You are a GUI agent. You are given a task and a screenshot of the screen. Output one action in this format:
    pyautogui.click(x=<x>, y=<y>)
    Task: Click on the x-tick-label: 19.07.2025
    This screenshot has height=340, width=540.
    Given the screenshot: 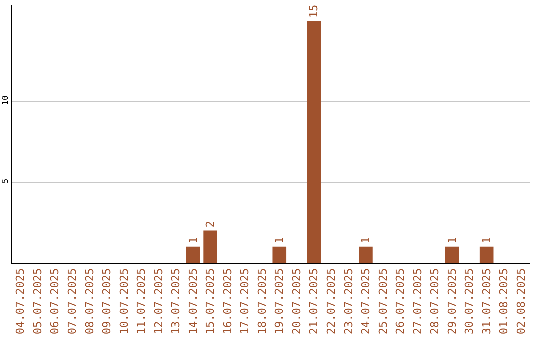 What is the action you would take?
    pyautogui.click(x=279, y=301)
    